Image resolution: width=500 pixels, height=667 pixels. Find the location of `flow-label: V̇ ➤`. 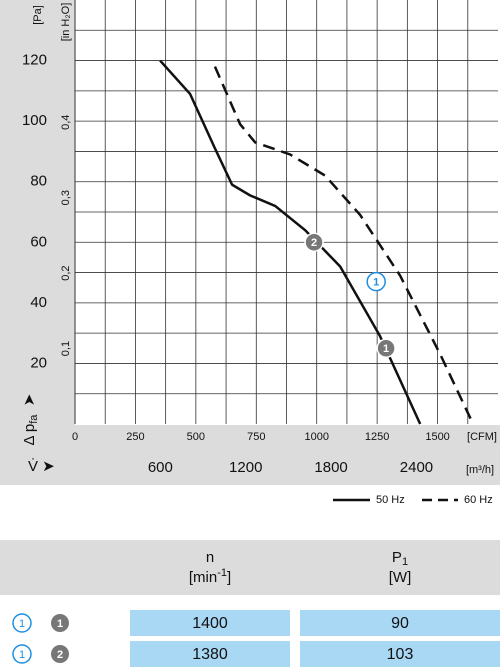

flow-label: V̇ ➤ is located at coordinates (41, 466).